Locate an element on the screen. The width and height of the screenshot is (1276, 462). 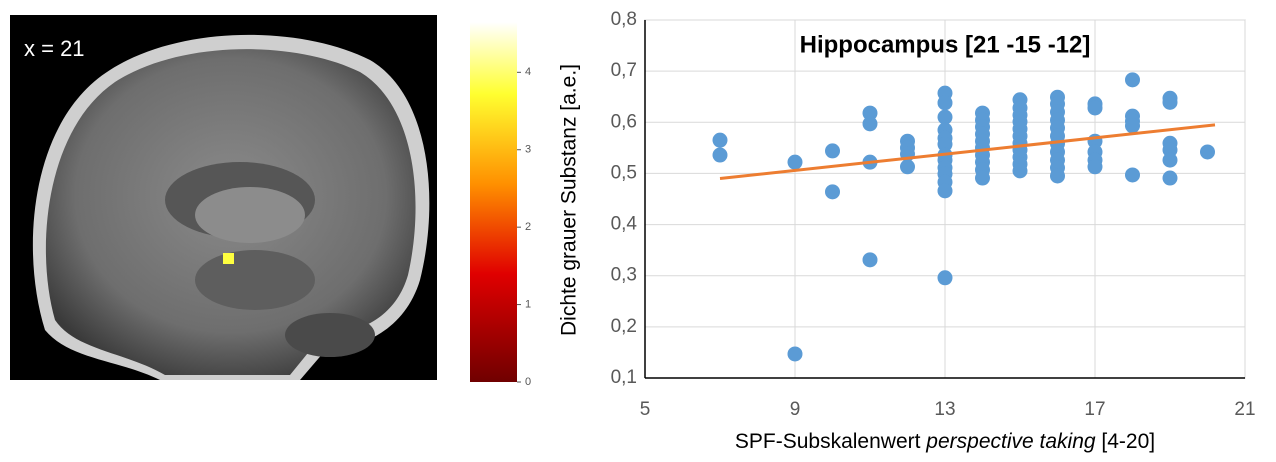
colorbar-tick-label: 1 is located at coordinates (528, 304).